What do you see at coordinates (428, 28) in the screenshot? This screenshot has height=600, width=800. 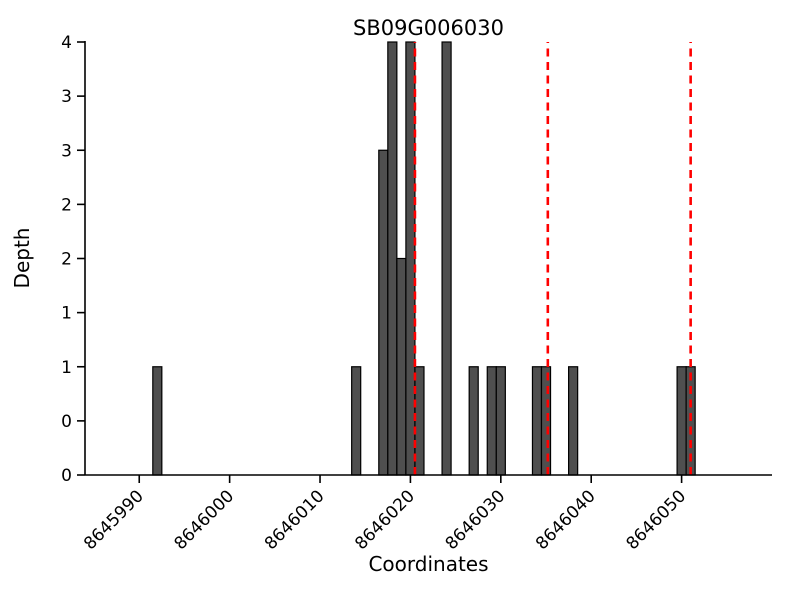 I see `chart-title: SB09G006030` at bounding box center [428, 28].